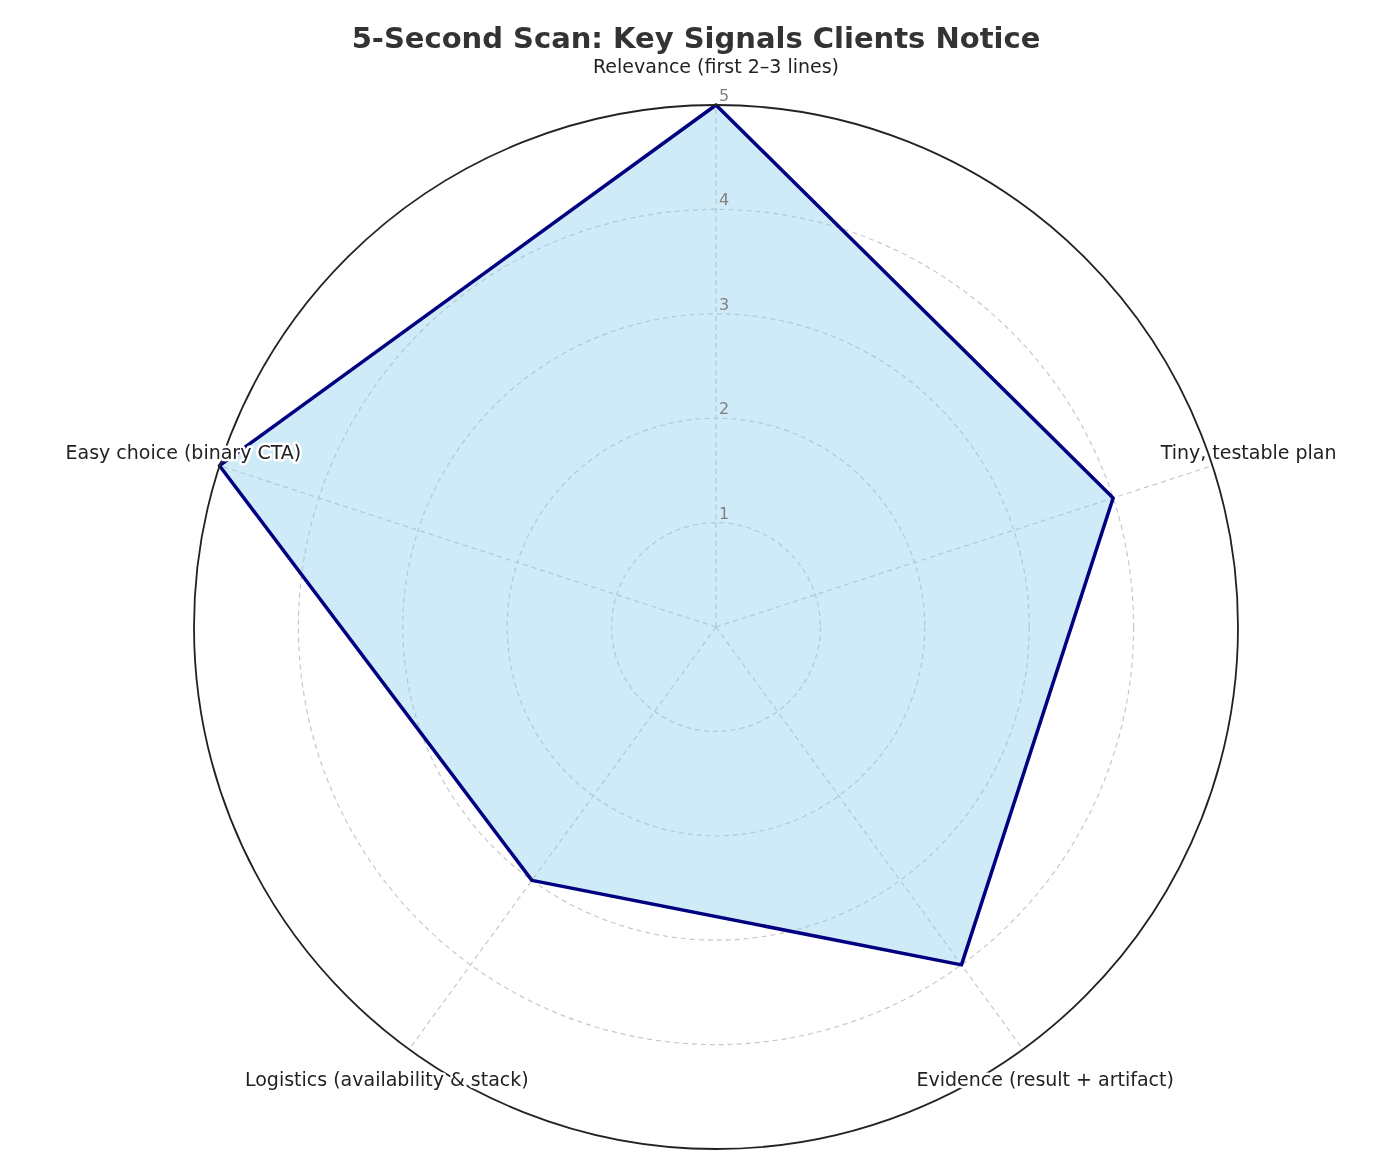 This screenshot has height=1169, width=1388. Describe the element at coordinates (724, 200) in the screenshot. I see `y-tick-label: 4` at that location.